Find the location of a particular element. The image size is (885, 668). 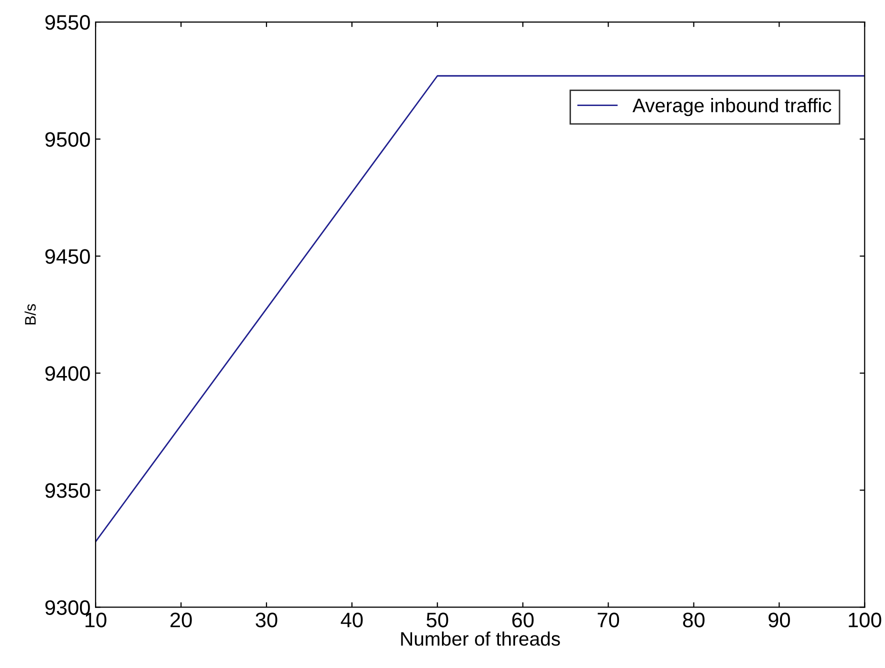

y-tick-label: 9300 is located at coordinates (67, 607).